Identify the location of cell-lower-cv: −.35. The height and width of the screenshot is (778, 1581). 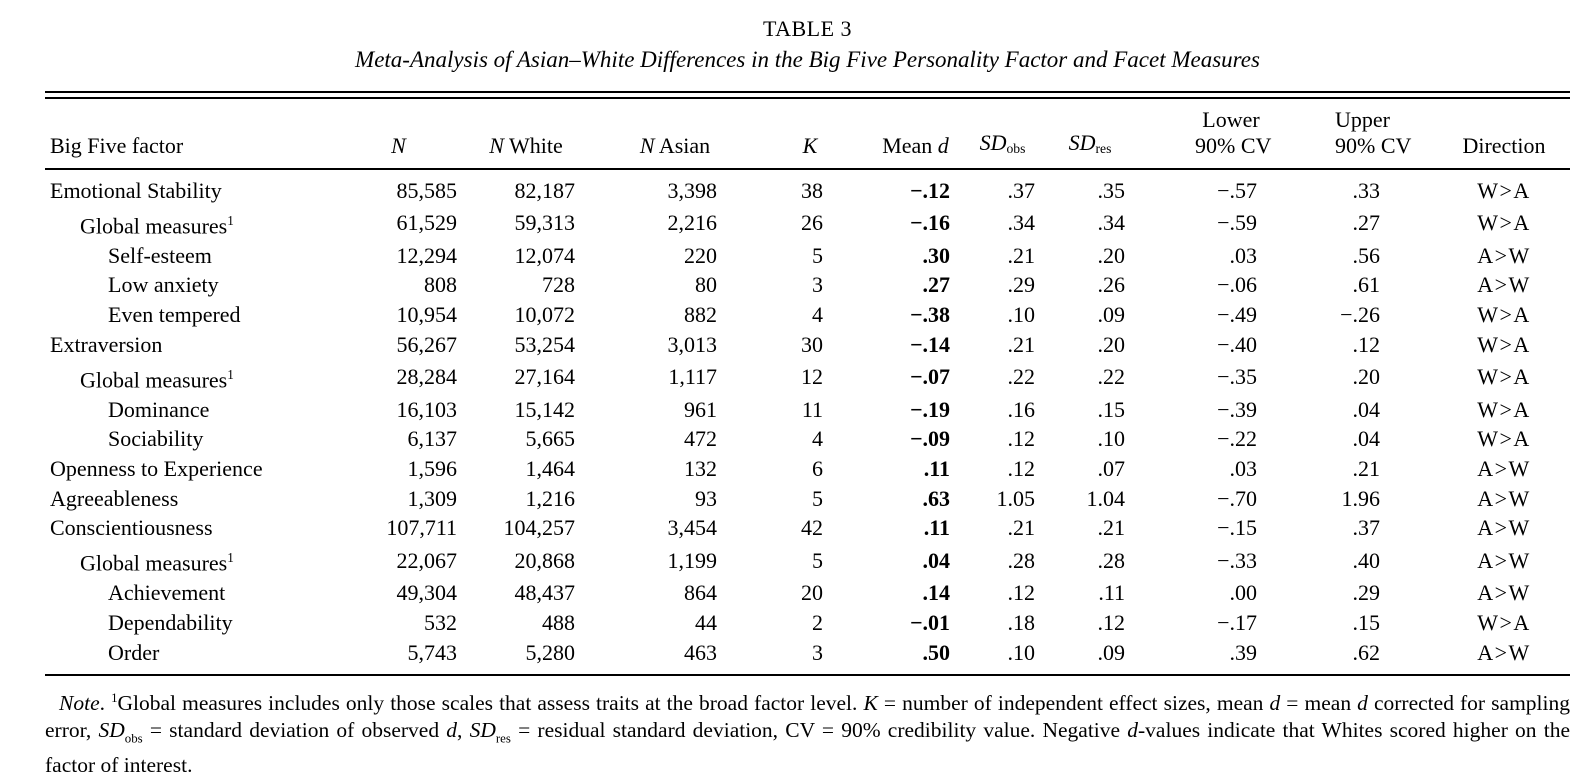
(1237, 377).